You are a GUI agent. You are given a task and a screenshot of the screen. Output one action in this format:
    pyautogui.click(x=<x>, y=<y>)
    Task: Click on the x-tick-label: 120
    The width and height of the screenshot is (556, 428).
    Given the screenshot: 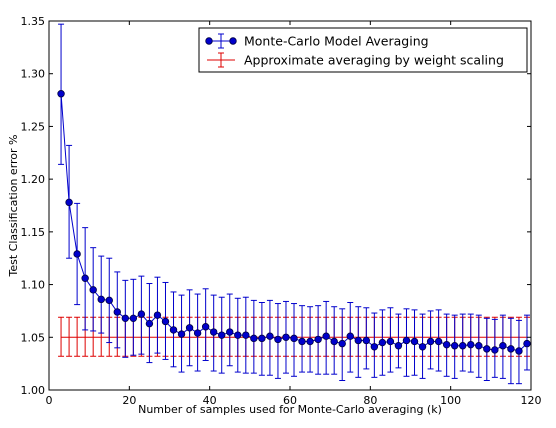 What is the action you would take?
    pyautogui.click(x=531, y=400)
    